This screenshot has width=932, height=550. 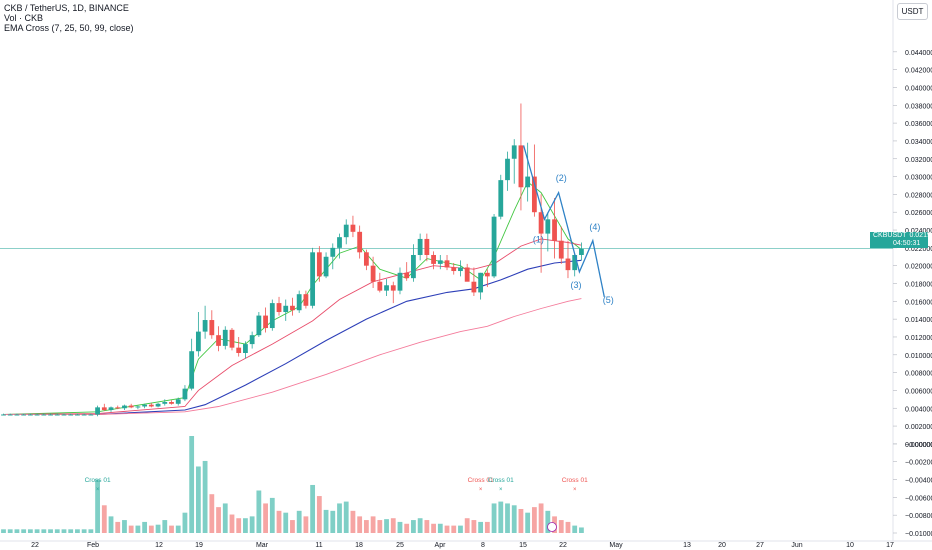 What do you see at coordinates (918, 427) in the screenshot?
I see `y-tick-label: 0.002000` at bounding box center [918, 427].